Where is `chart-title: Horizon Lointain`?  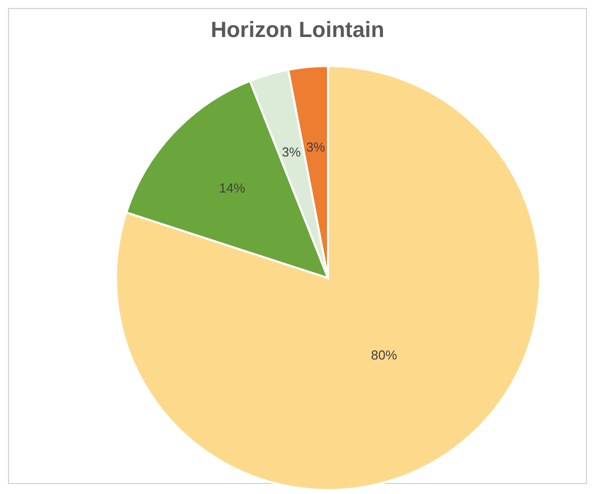
chart-title: Horizon Lointain is located at coordinates (298, 30).